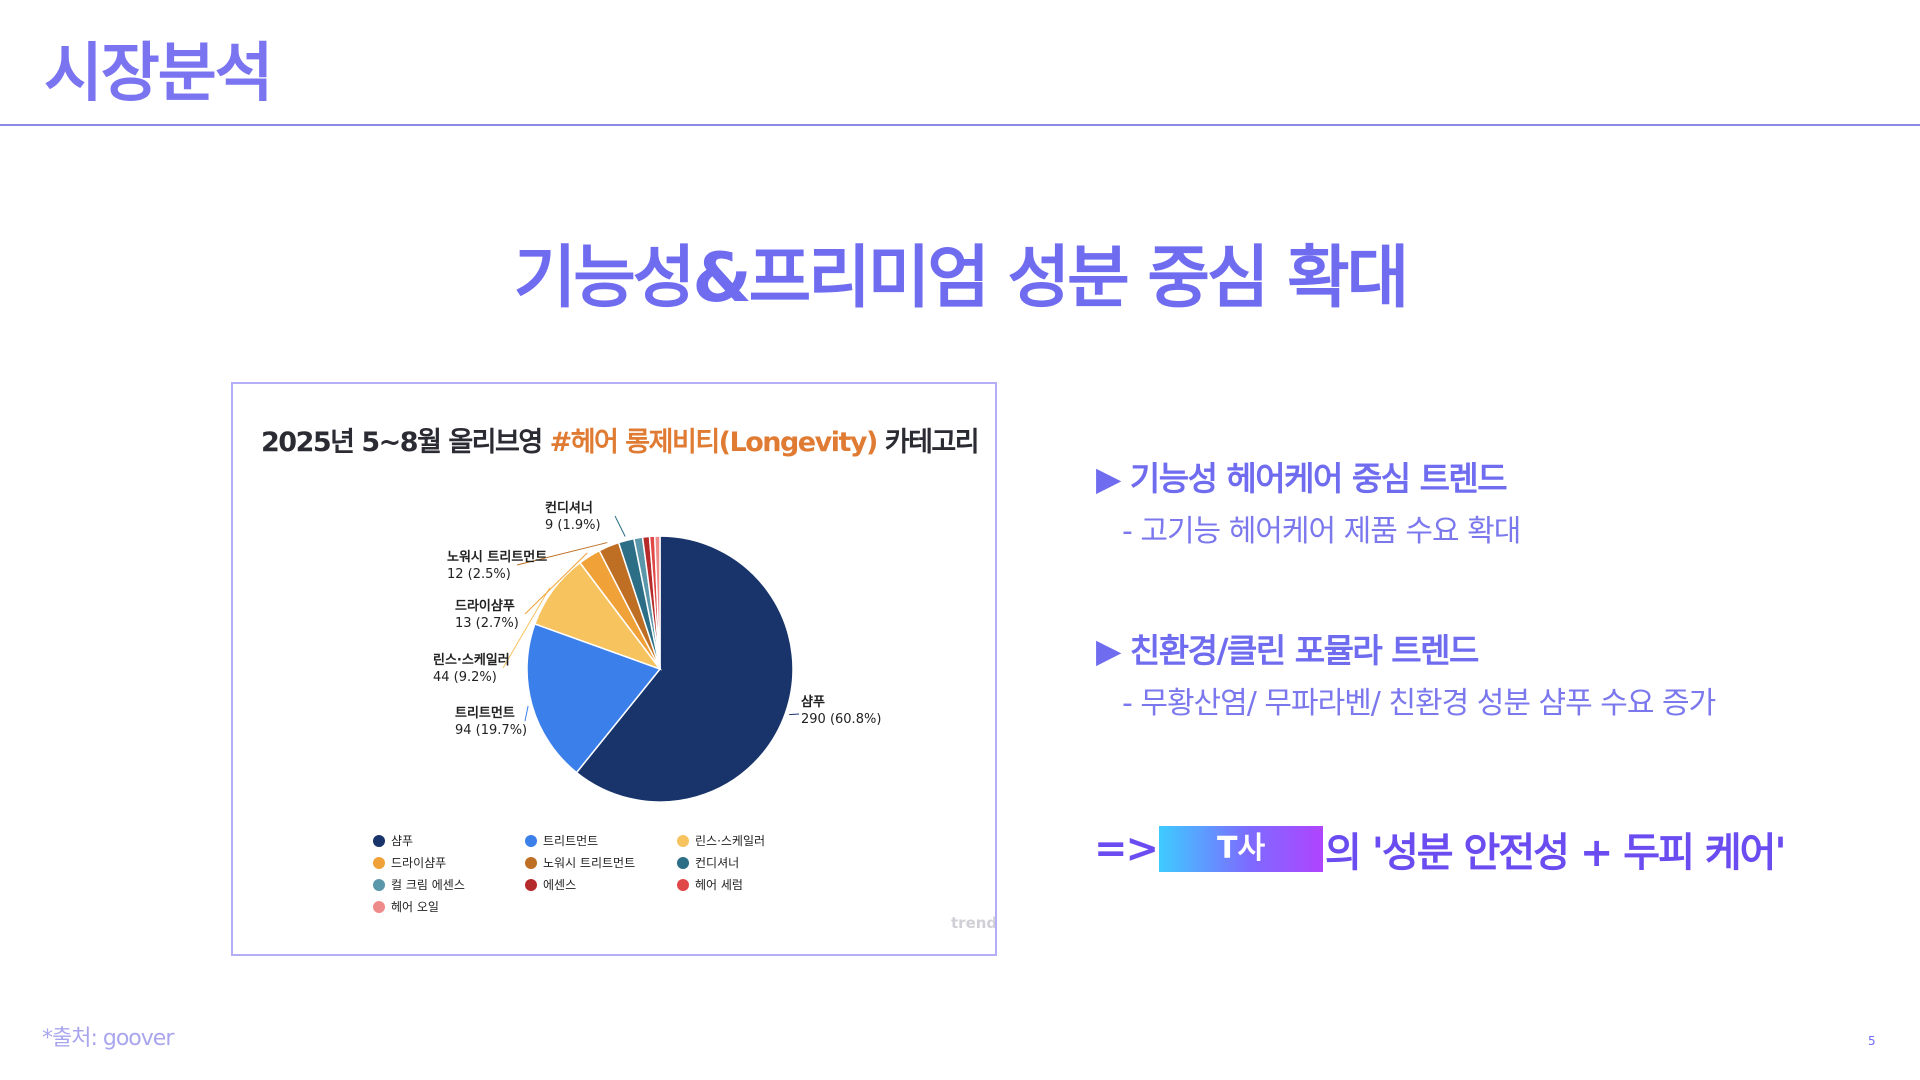 The width and height of the screenshot is (1920, 1080). I want to click on bullet-functional: ▶ 기능성 헤어케어 중심 트렌드 - 고기능 헤어케어 제품 수요 확대, so click(1308, 501).